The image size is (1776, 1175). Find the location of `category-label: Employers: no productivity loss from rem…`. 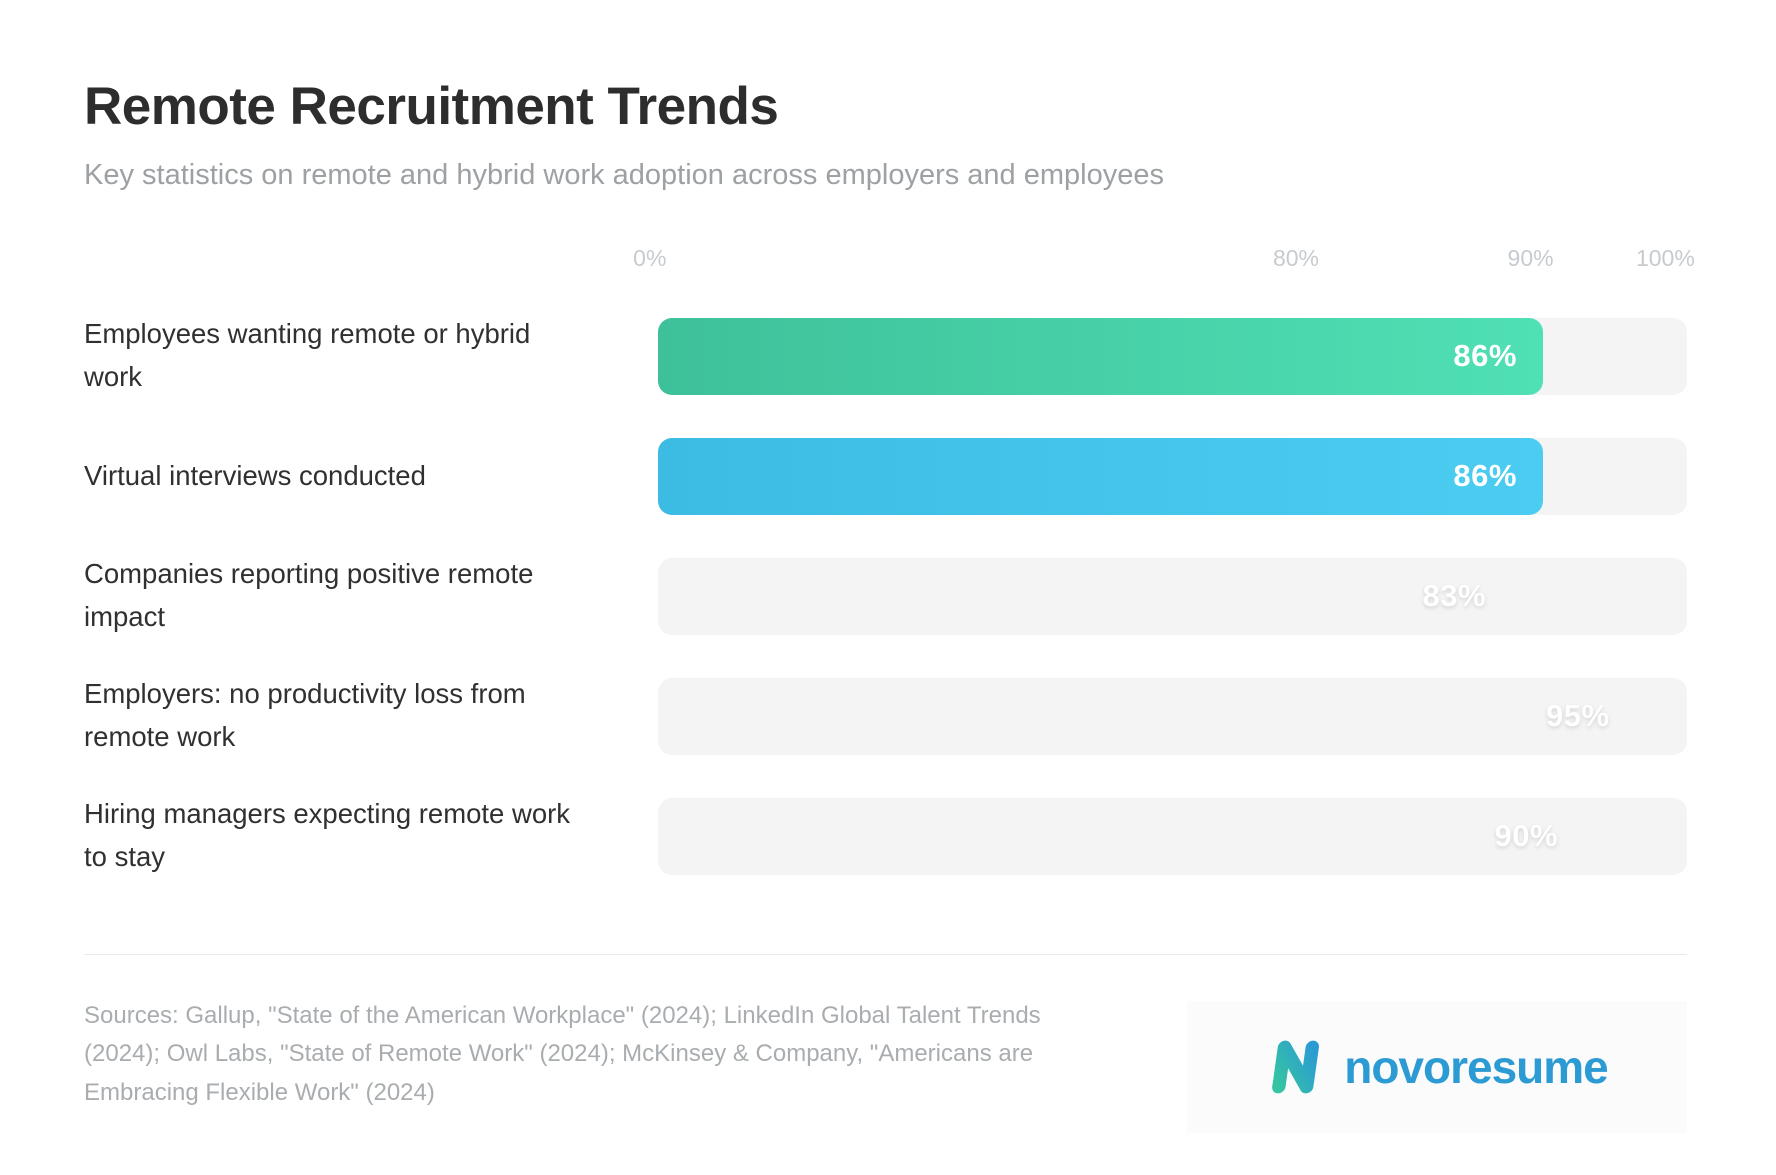

category-label: Employers: no productivity loss from rem… is located at coordinates (305, 715).